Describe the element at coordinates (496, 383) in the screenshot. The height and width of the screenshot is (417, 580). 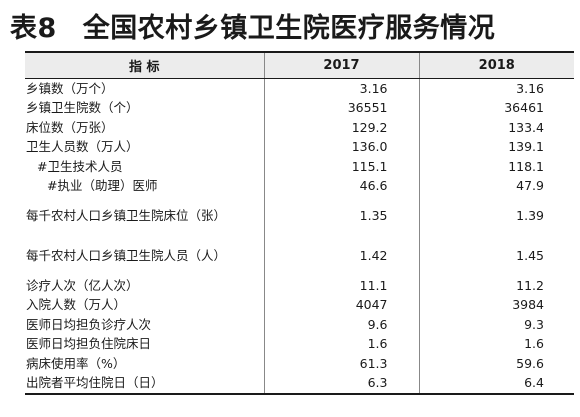
I see `value-2018: 6.4` at that location.